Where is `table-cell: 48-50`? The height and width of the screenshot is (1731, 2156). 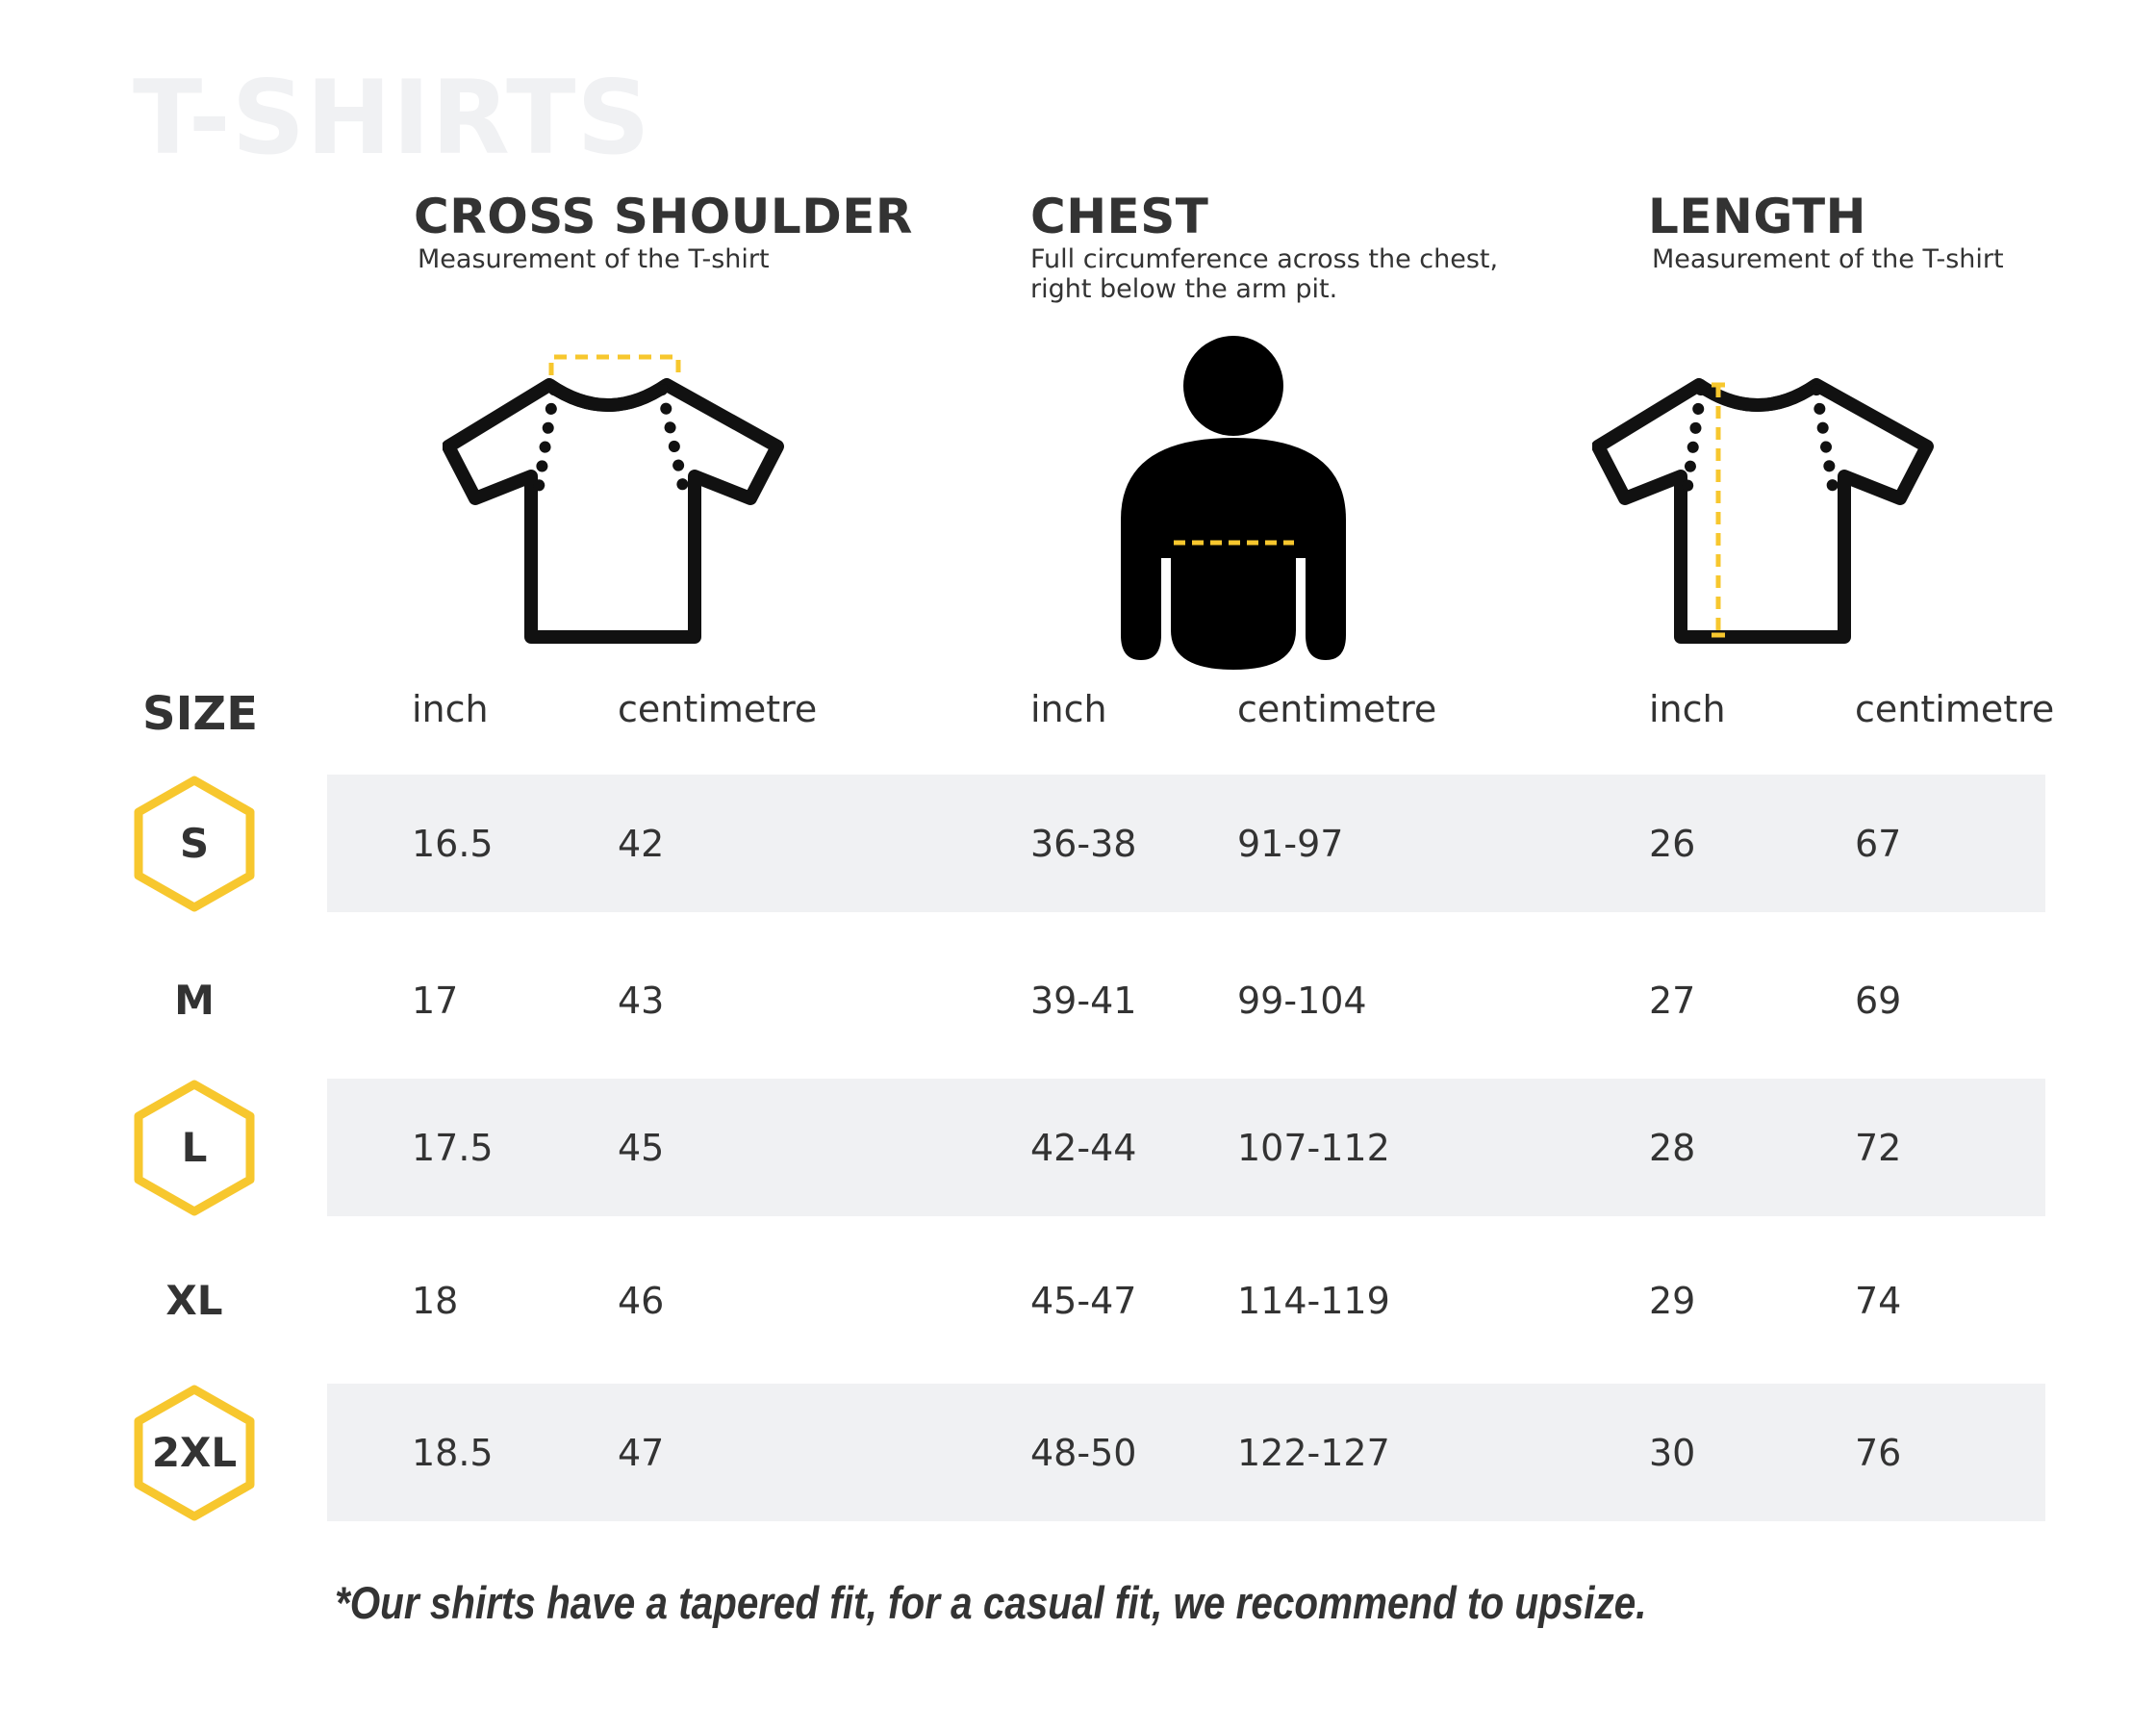 table-cell: 48-50 is located at coordinates (1083, 1452).